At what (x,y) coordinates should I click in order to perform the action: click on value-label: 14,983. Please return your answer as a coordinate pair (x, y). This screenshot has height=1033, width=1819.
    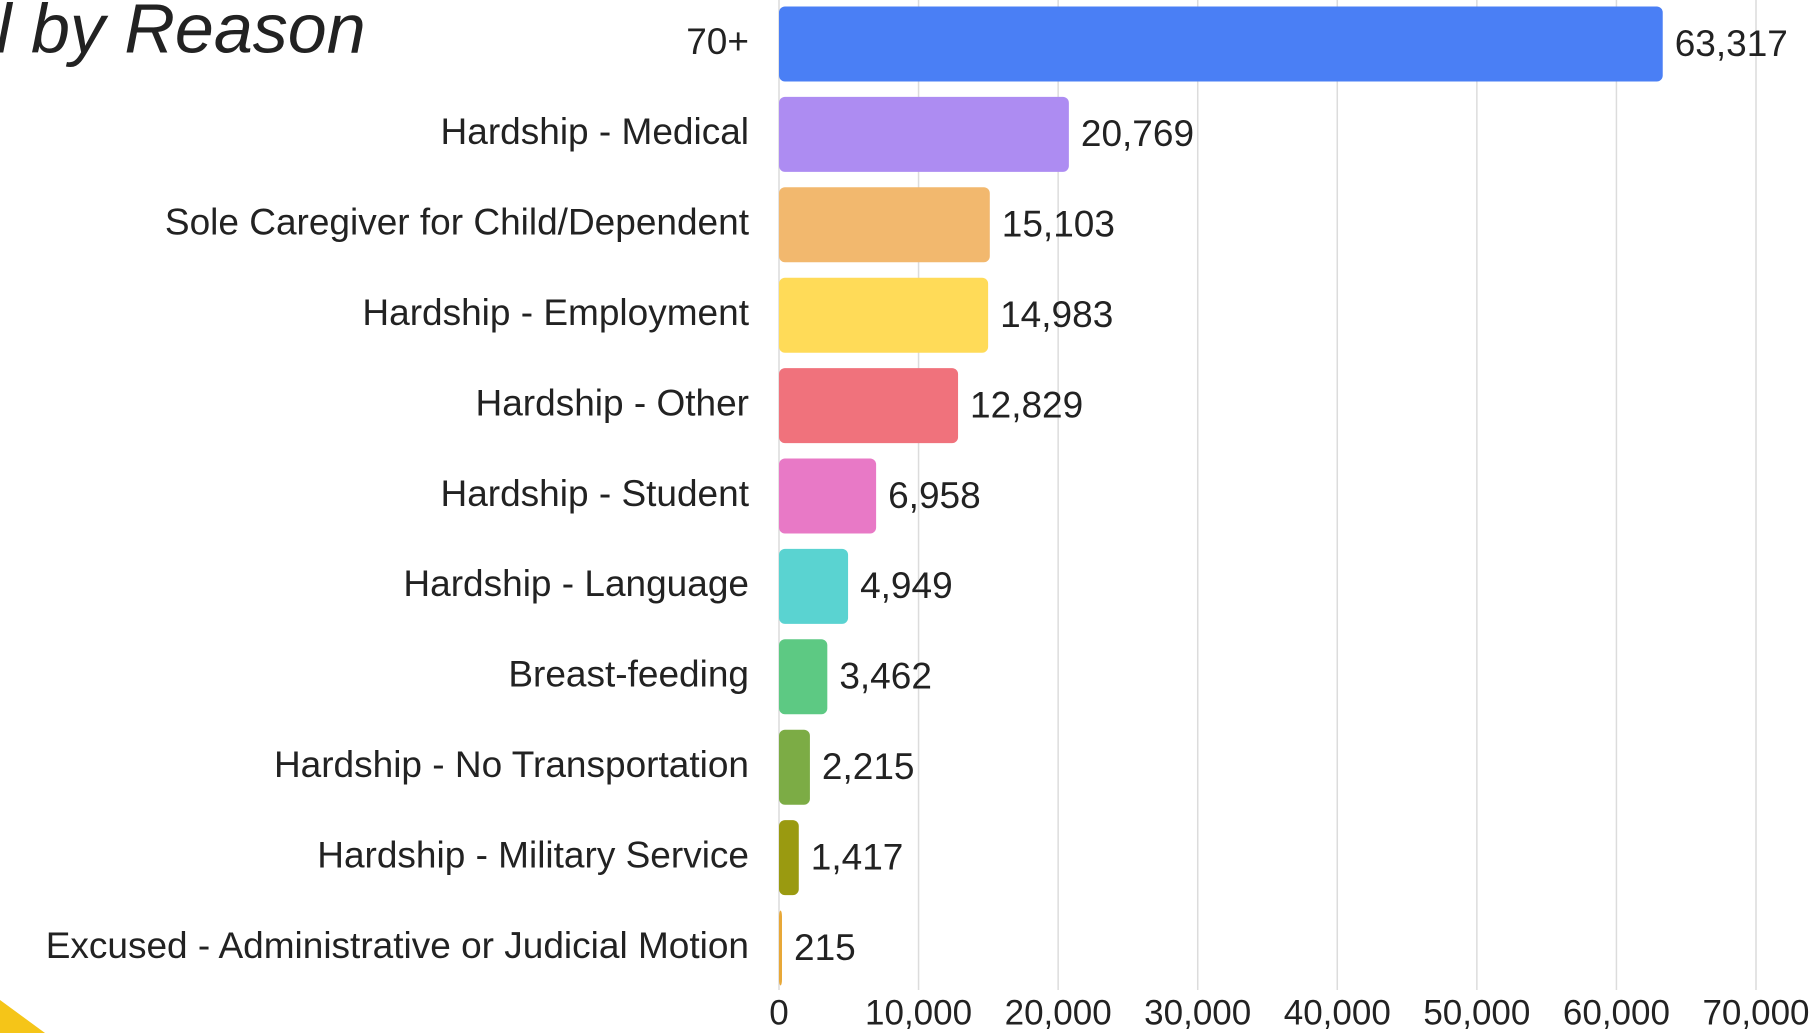
    Looking at the image, I should click on (1056, 314).